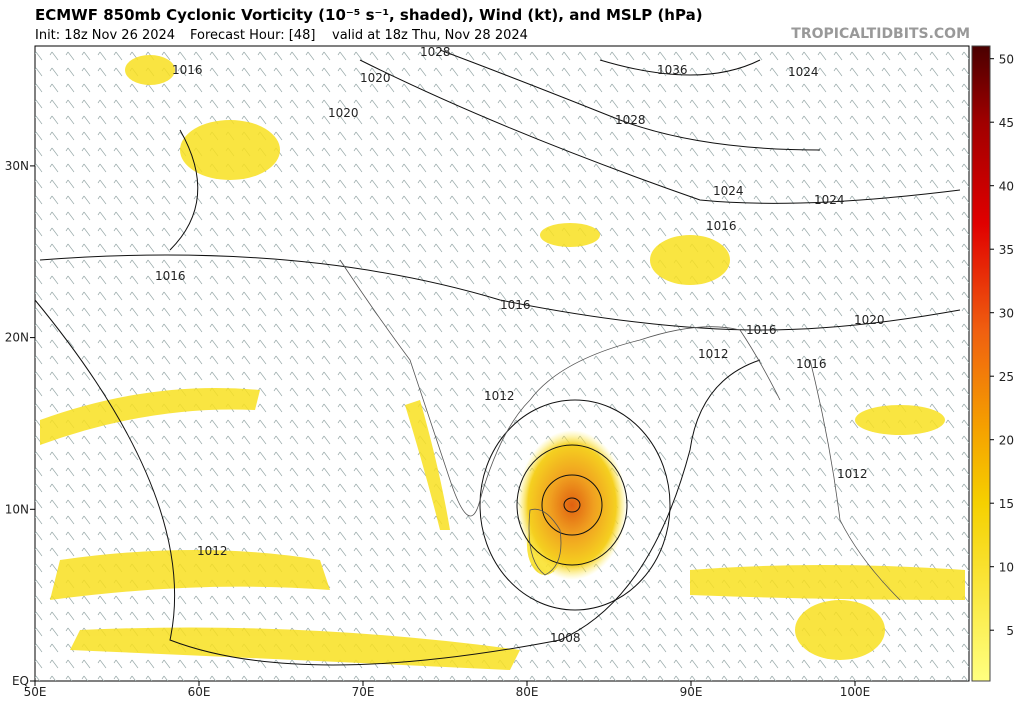 The image size is (1024, 705). Describe the element at coordinates (1006, 250) in the screenshot. I see `colorbar-tick-label: 35` at that location.